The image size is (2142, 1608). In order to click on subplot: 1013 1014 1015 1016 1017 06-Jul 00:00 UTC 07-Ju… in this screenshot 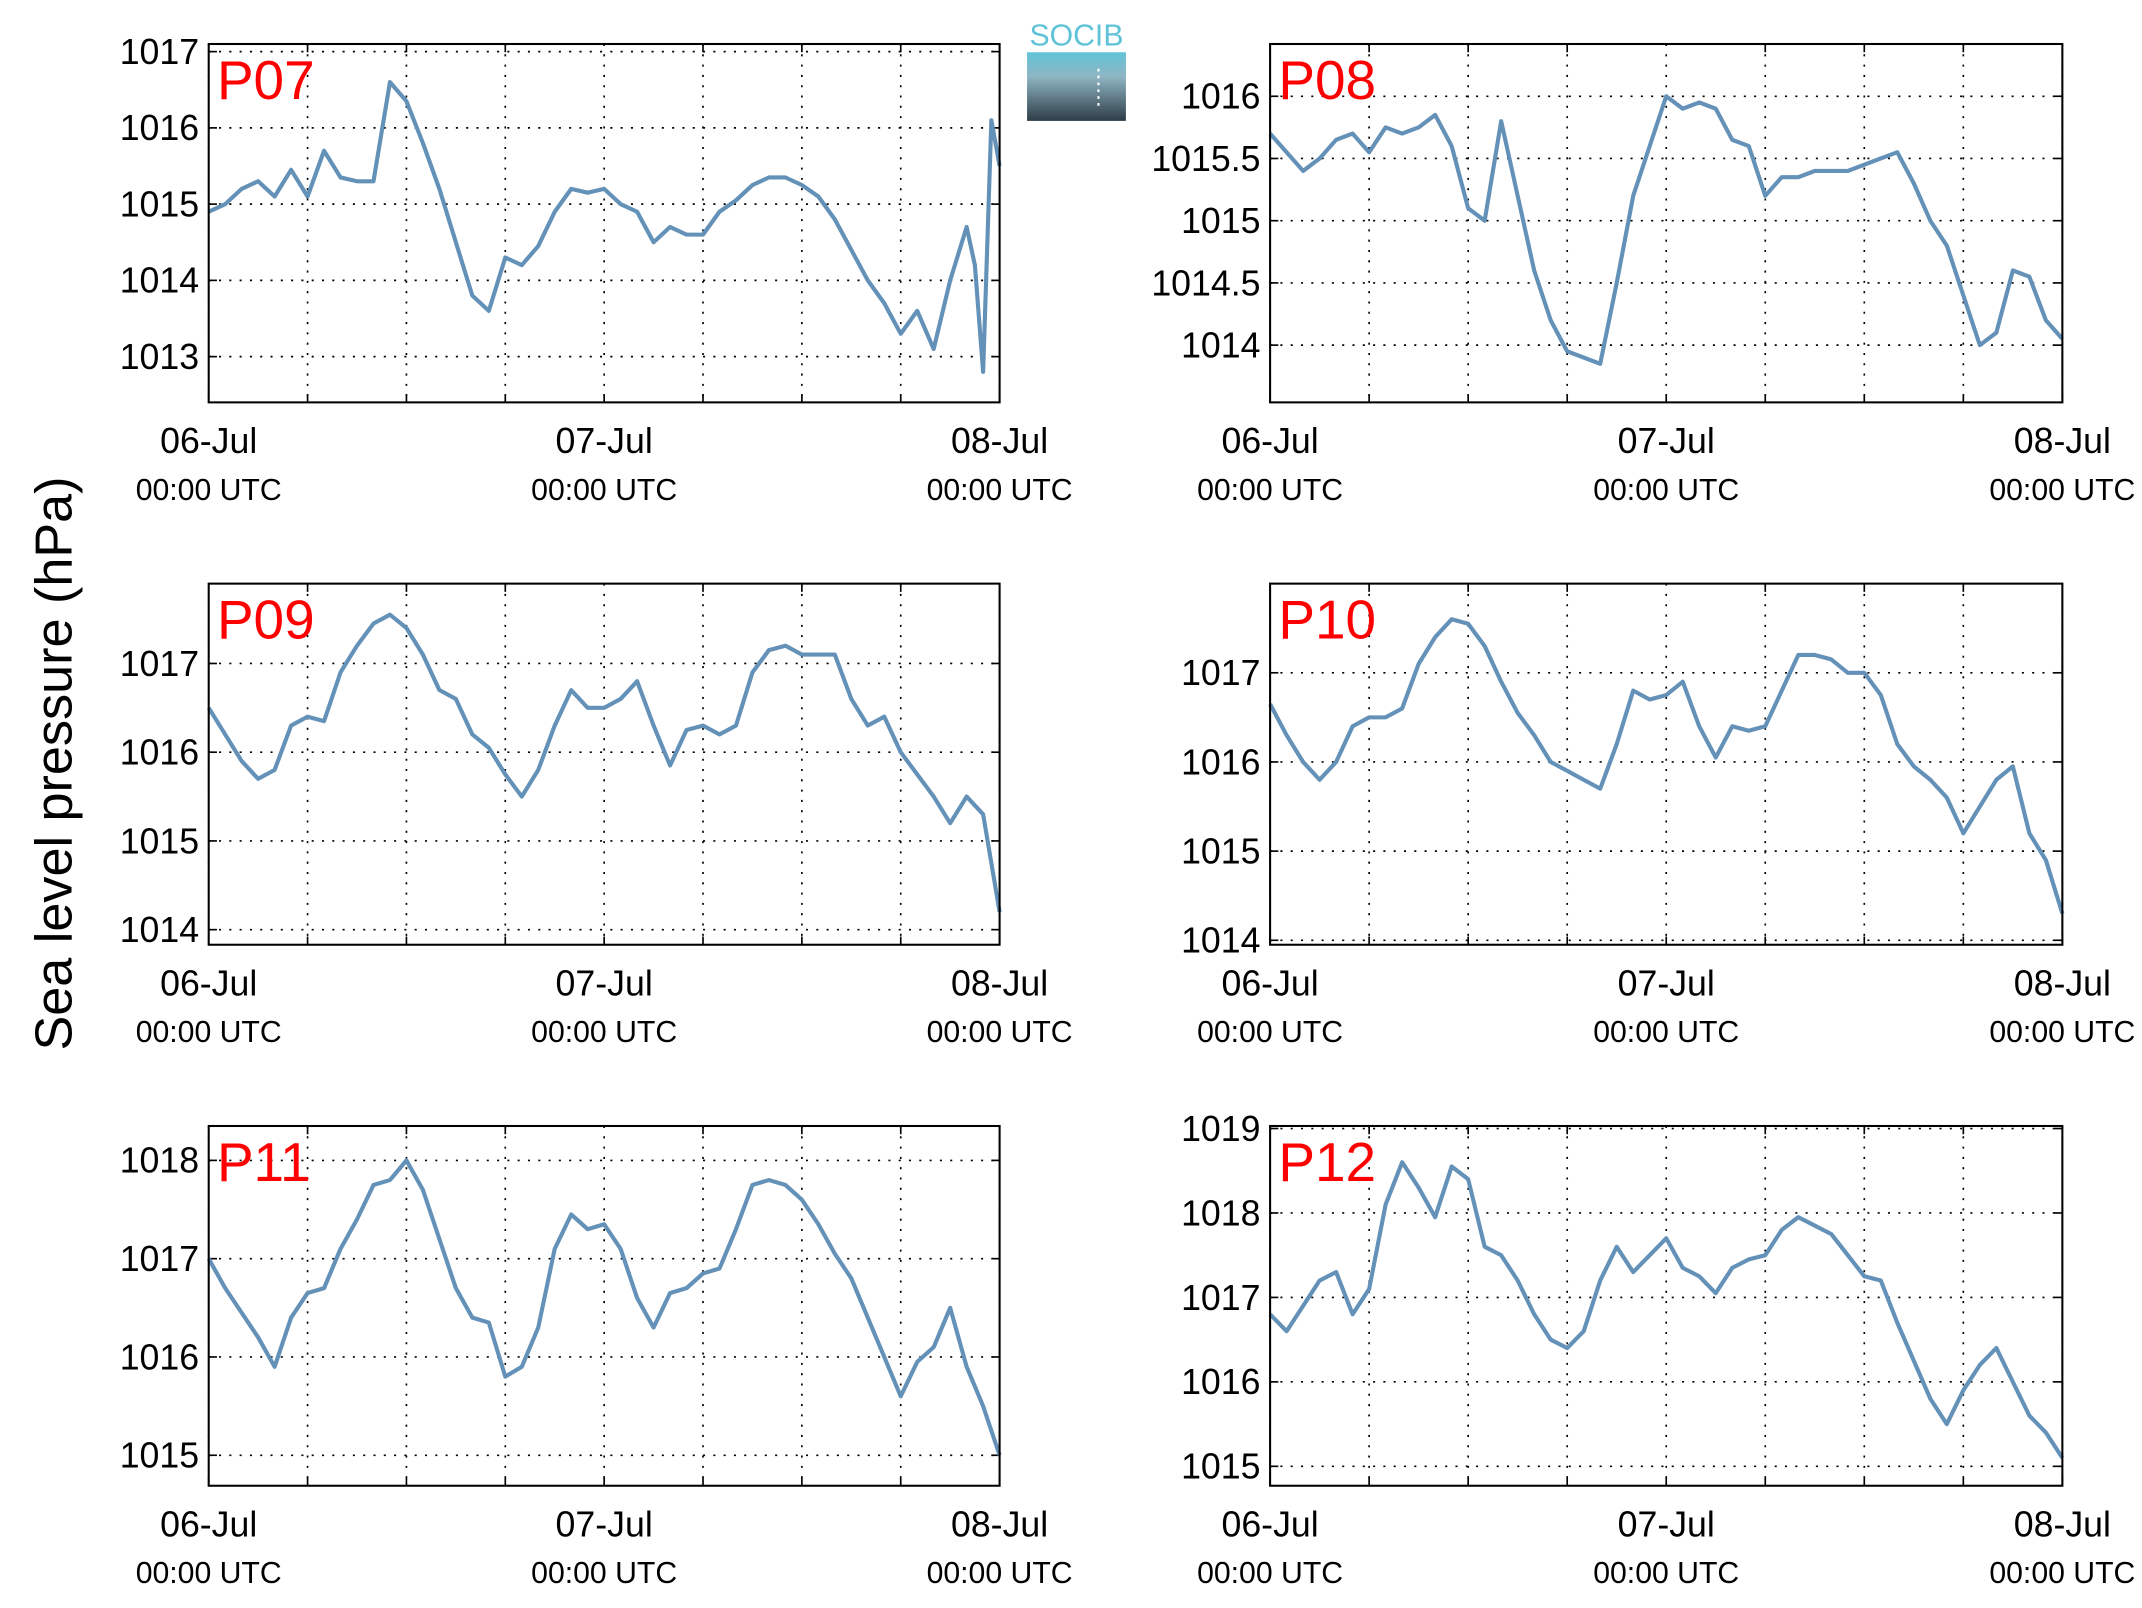, I will do `click(596, 269)`.